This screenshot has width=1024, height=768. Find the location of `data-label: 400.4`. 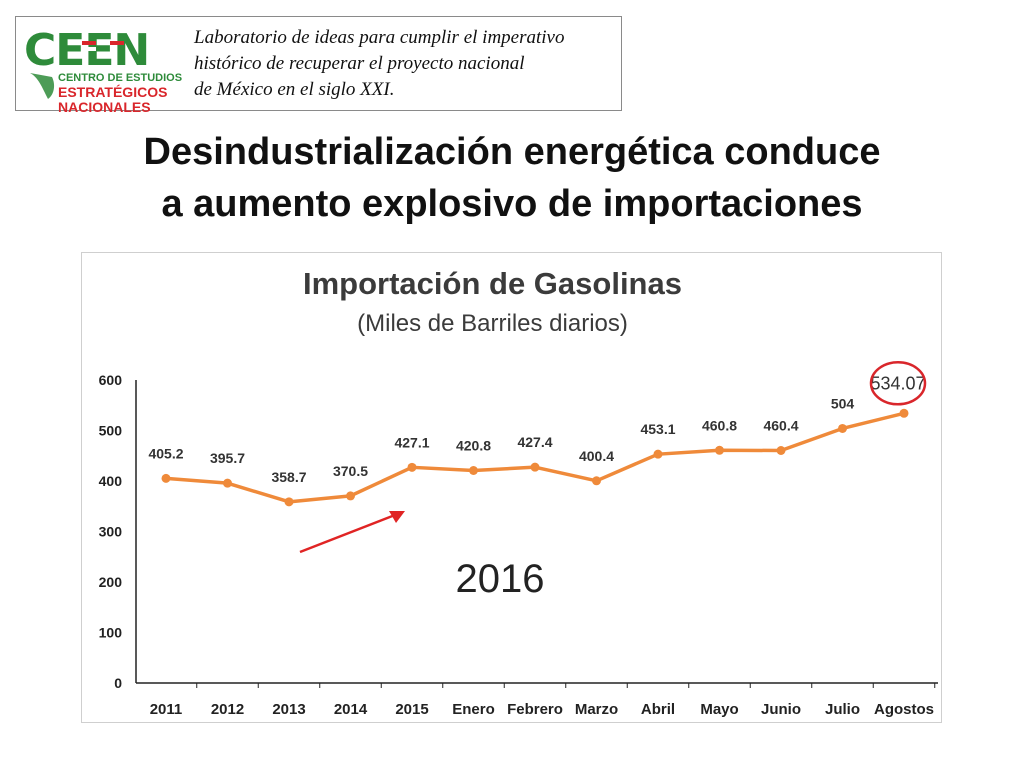

data-label: 400.4 is located at coordinates (596, 456).